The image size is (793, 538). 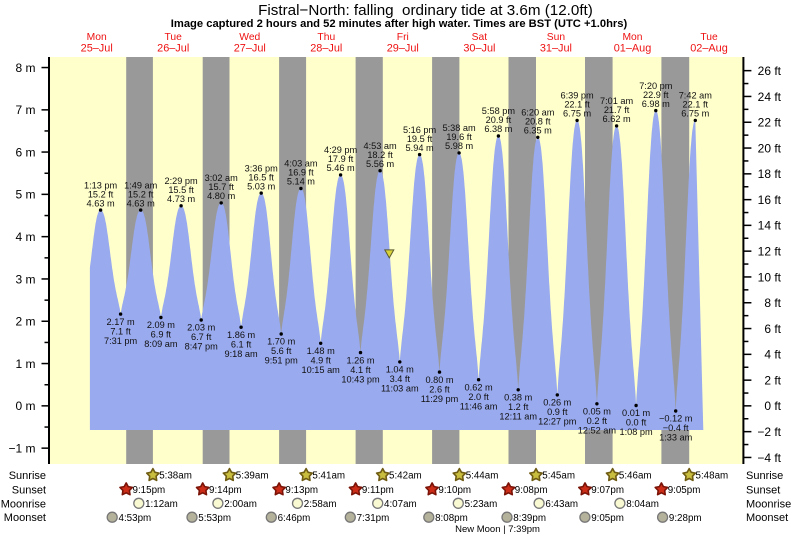 What do you see at coordinates (696, 105) in the screenshot?
I see `svg-text: 22.1 ft` at bounding box center [696, 105].